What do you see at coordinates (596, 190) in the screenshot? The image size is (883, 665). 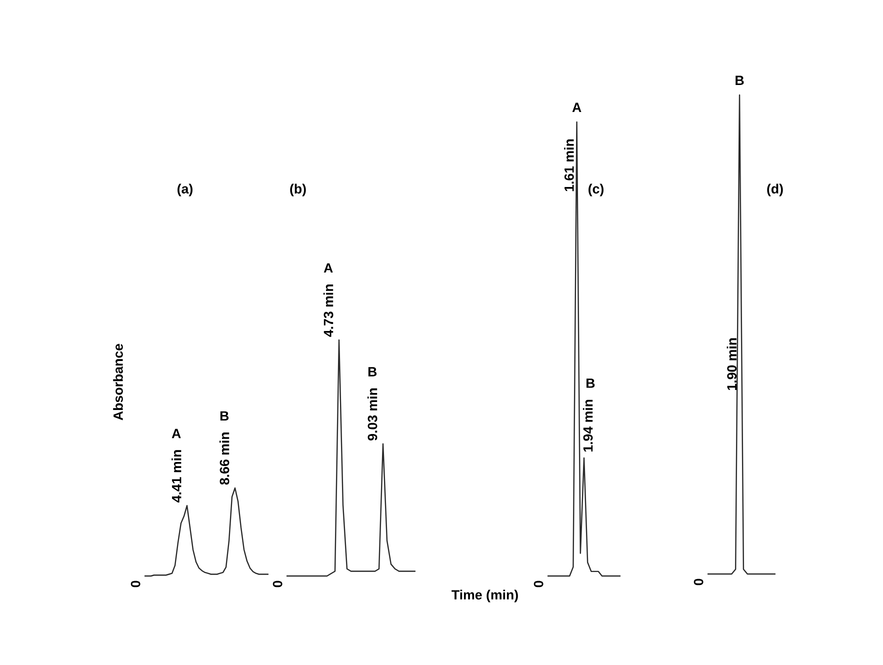 I see `text: (c)` at bounding box center [596, 190].